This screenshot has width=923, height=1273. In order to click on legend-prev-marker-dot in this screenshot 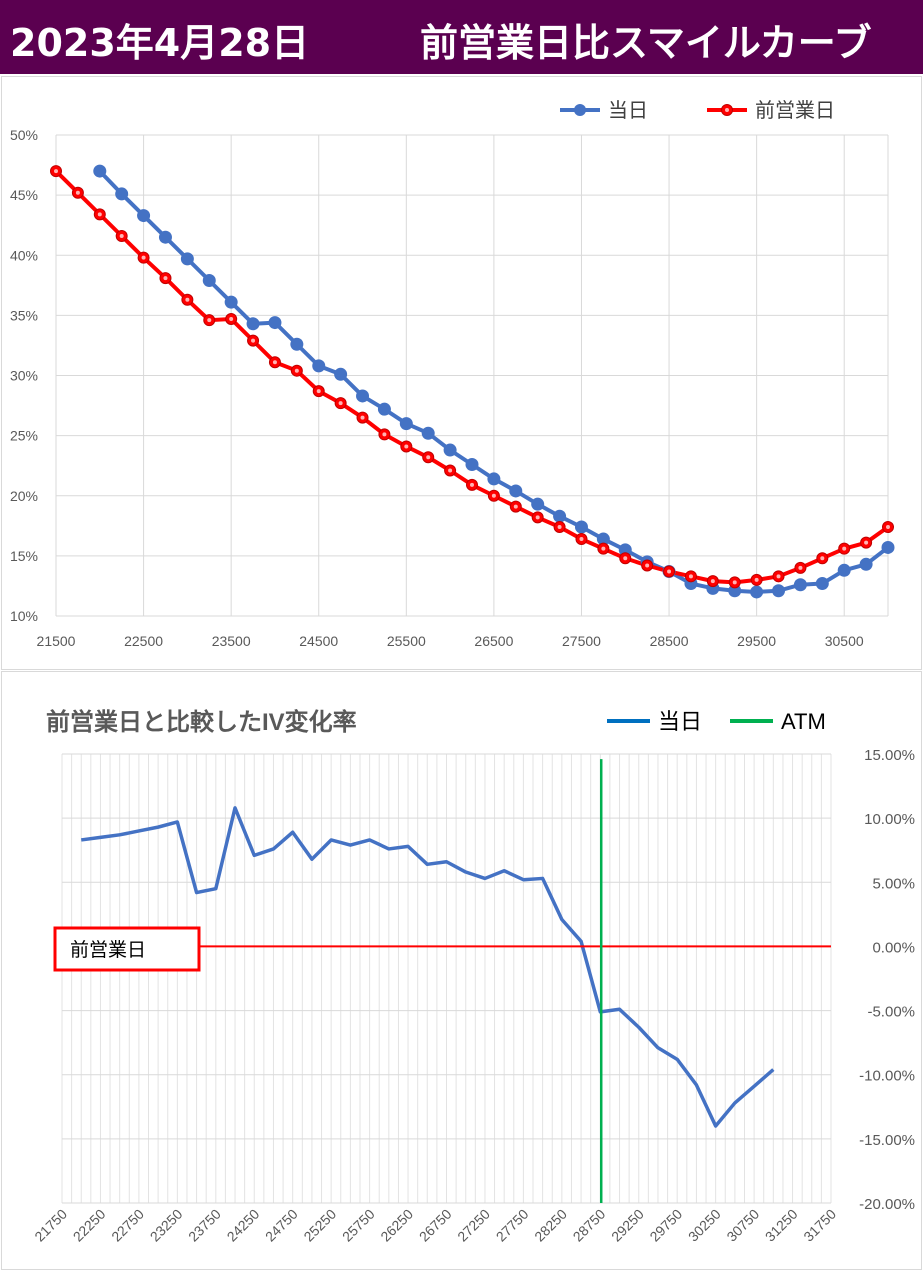, I will do `click(727, 110)`.